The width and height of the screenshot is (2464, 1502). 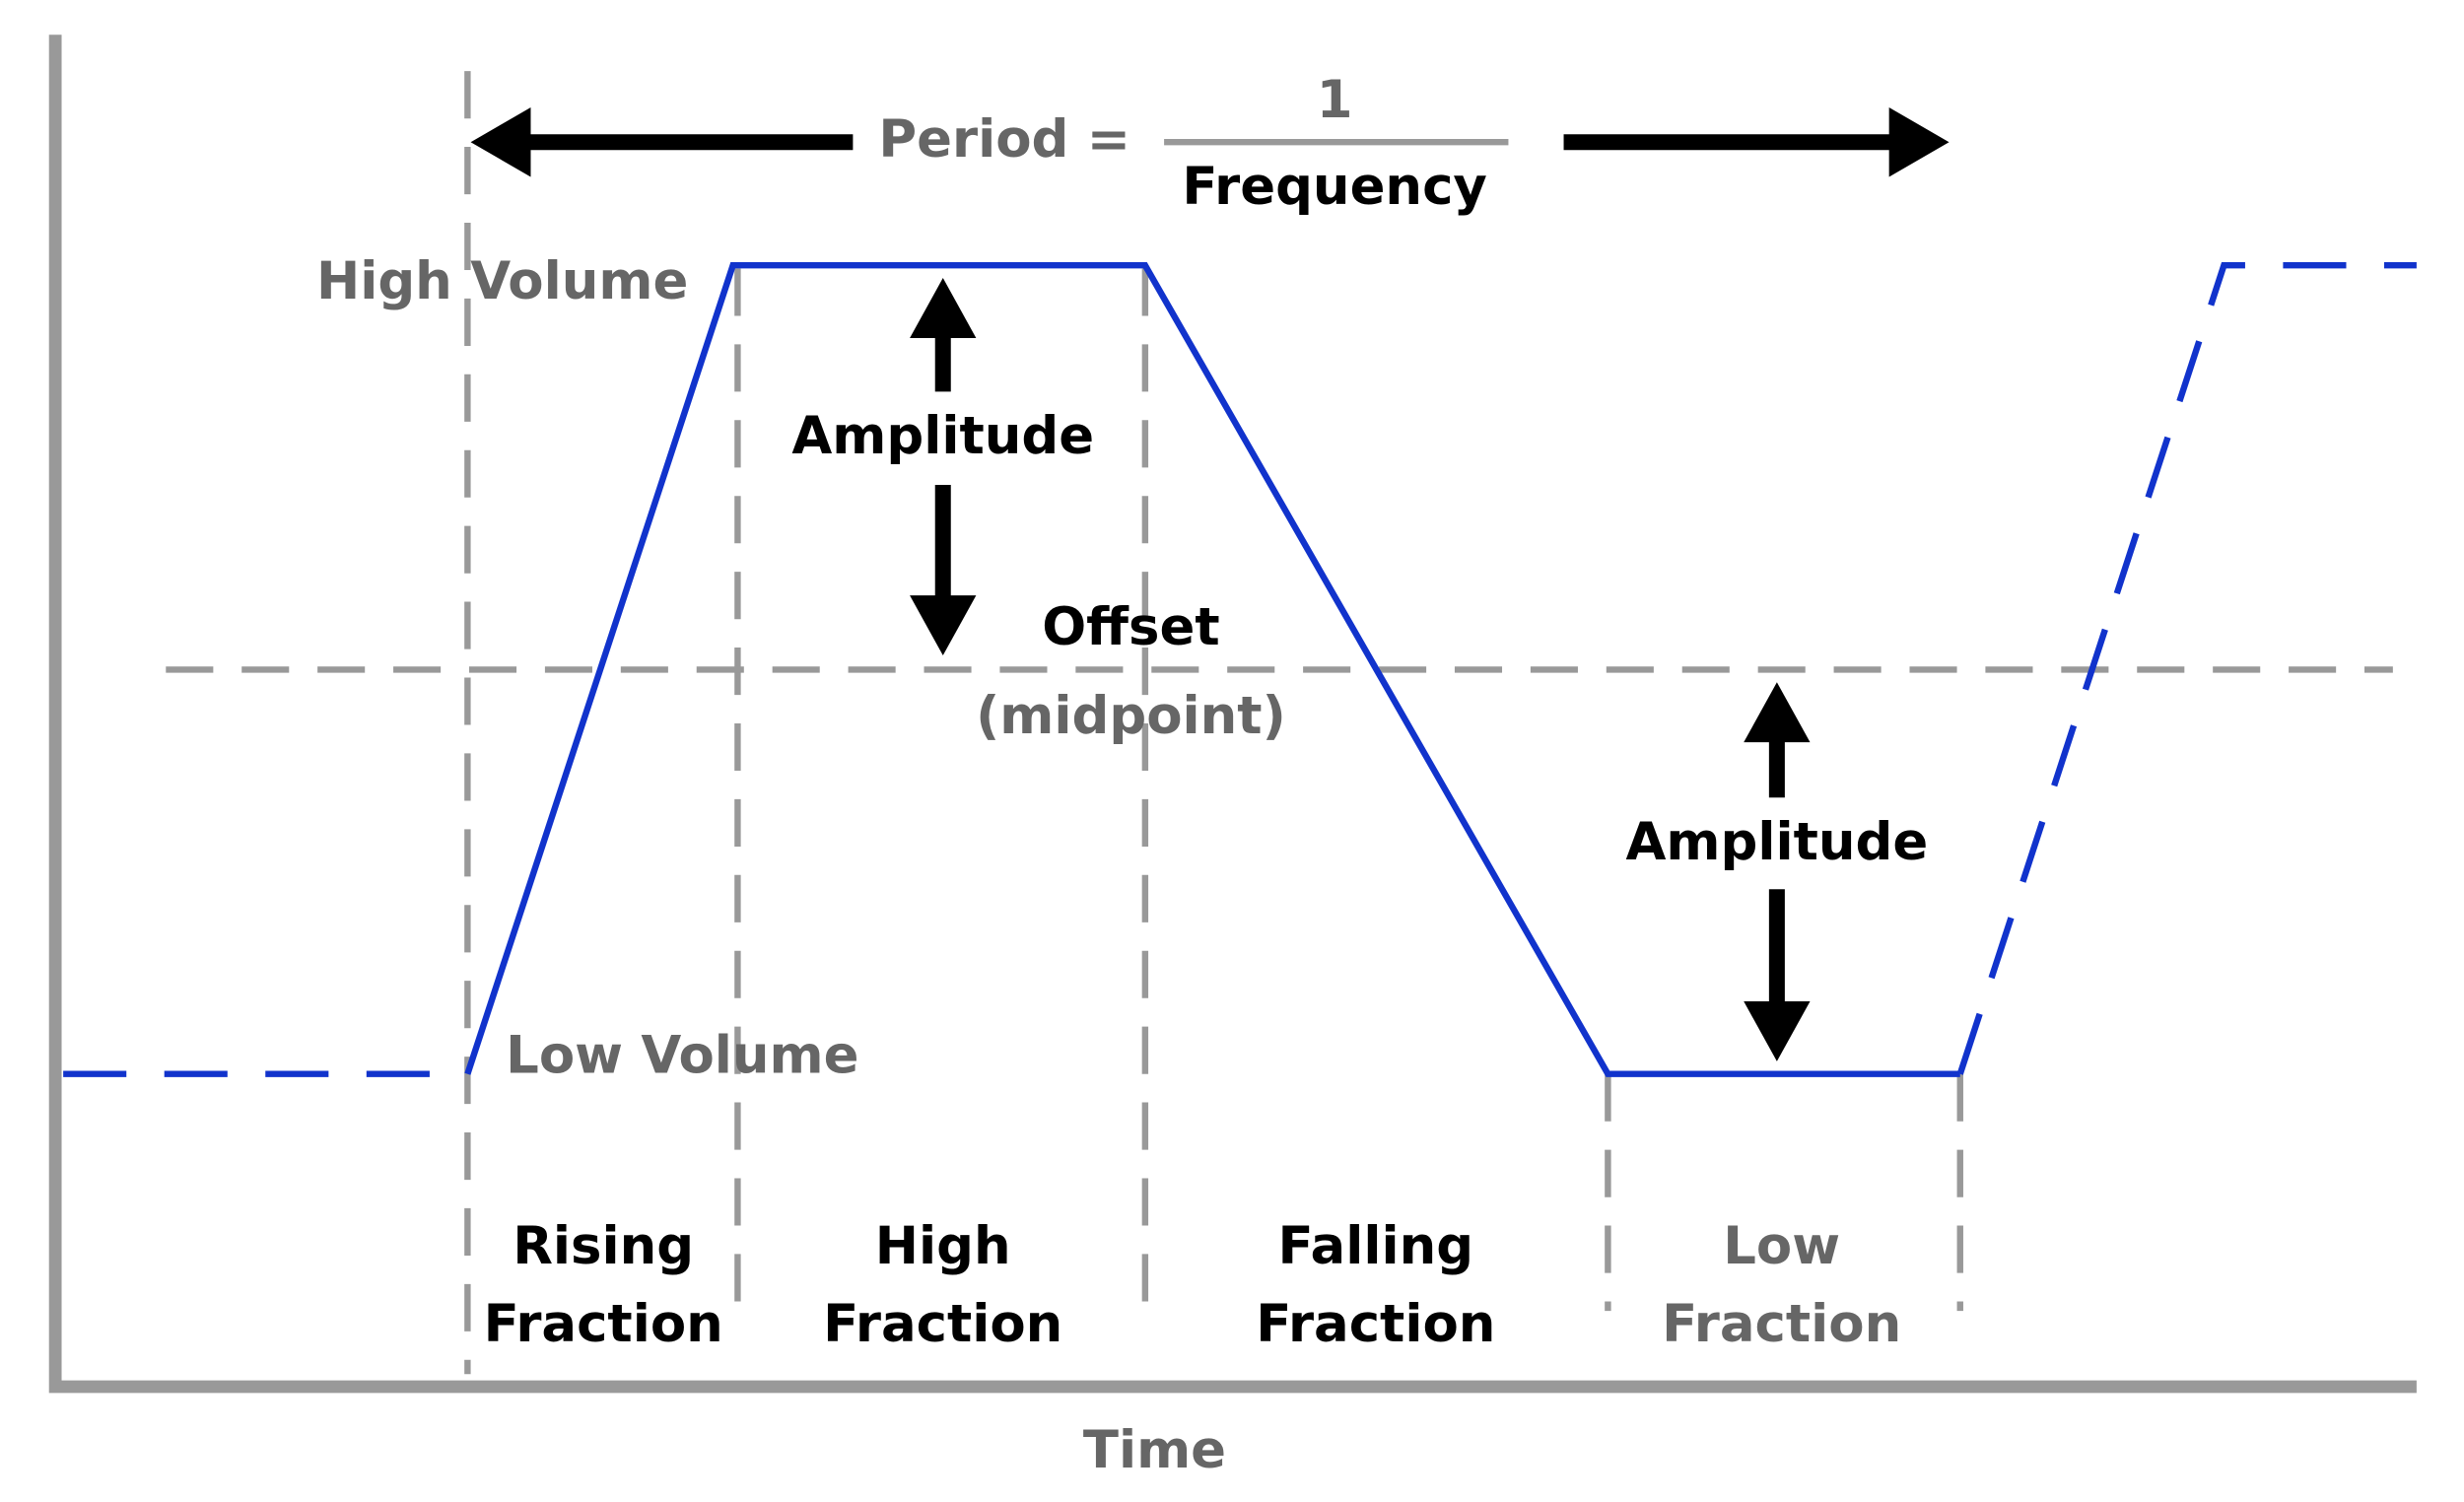 I want to click on phase-label: Falling, so click(x=1376, y=1246).